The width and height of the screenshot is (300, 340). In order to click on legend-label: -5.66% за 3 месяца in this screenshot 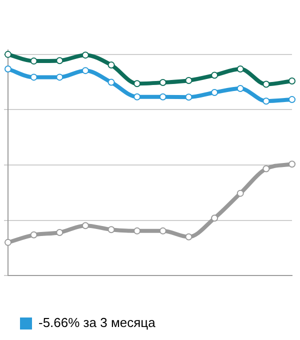, I will do `click(97, 322)`.